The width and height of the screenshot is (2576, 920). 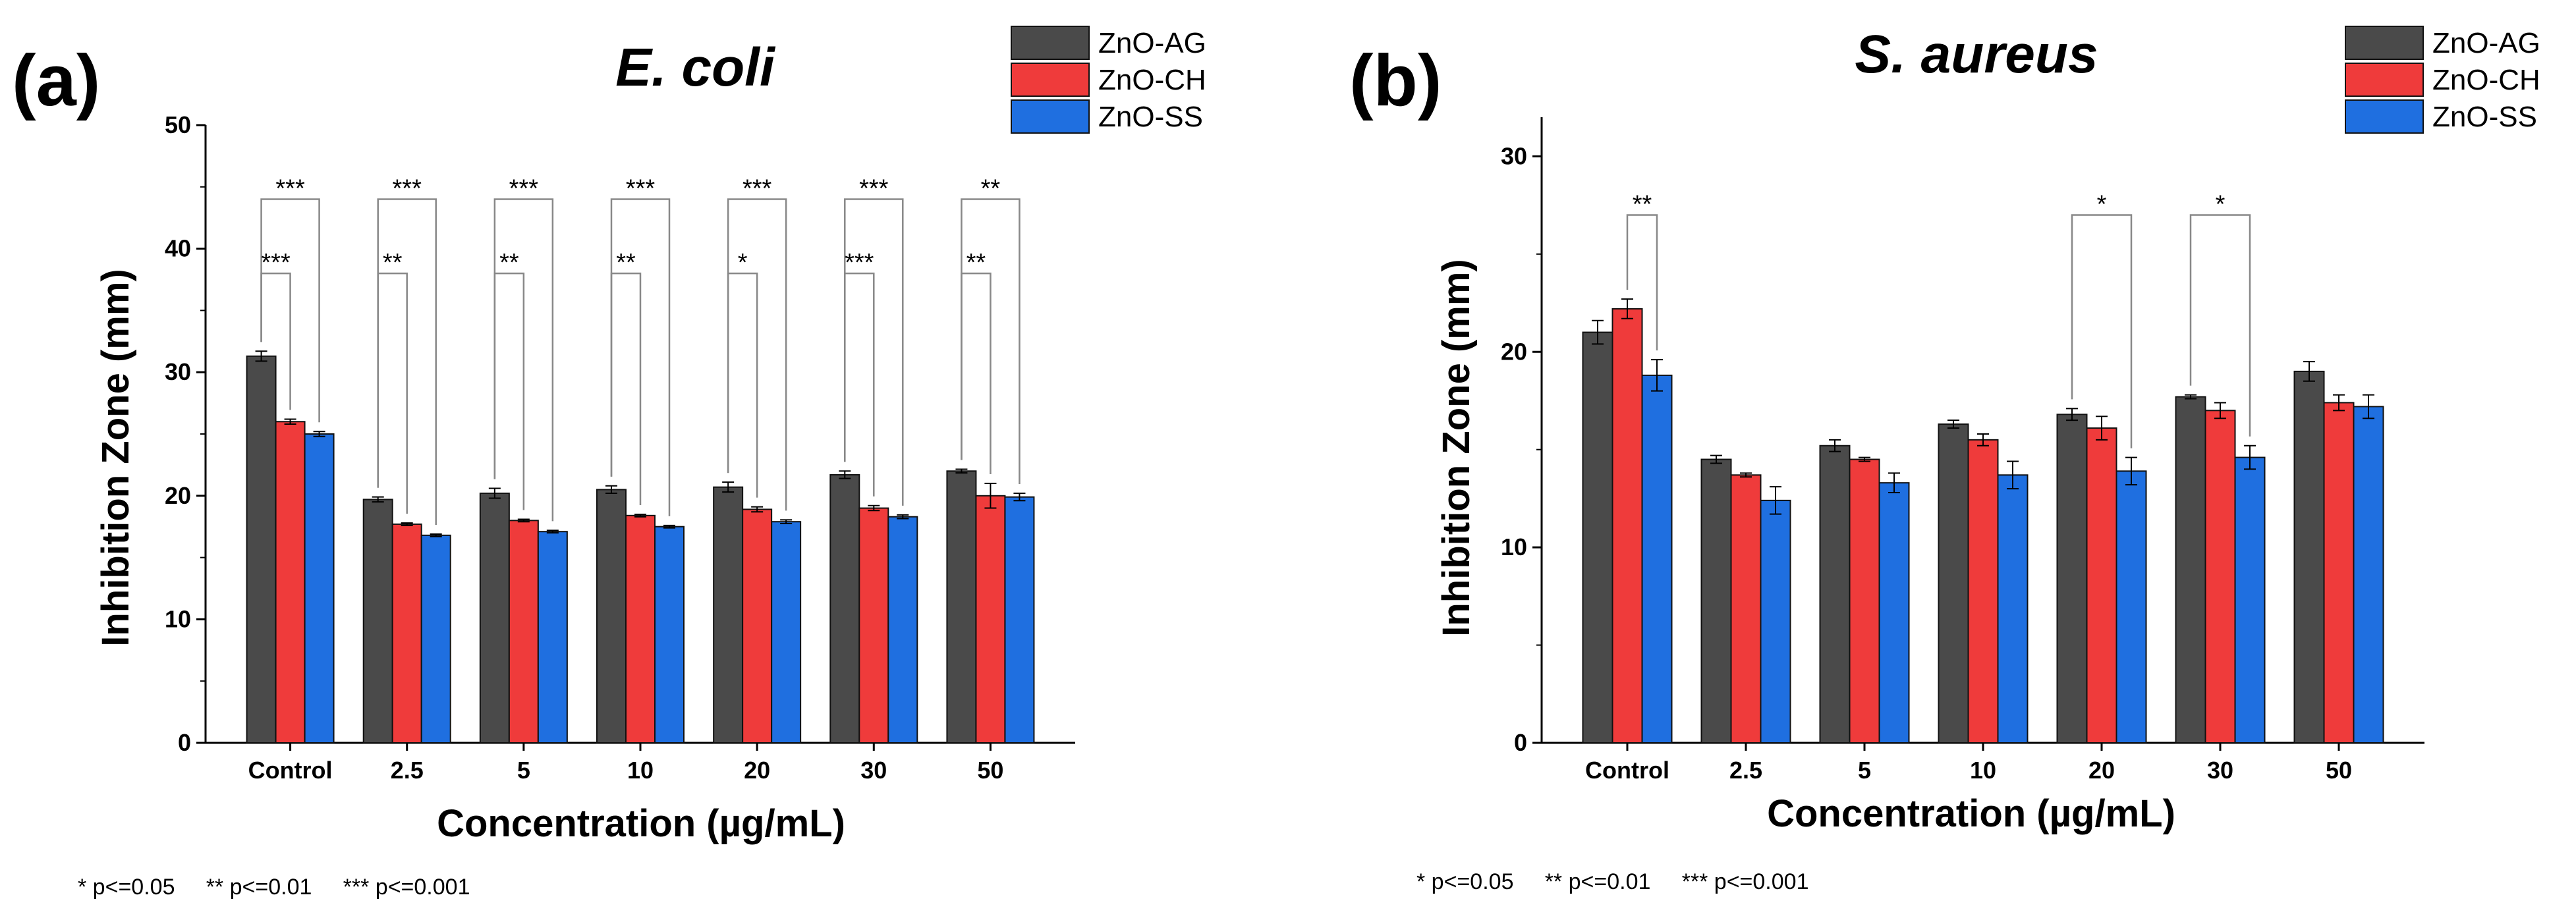 I want to click on panel-b-x-tick-label: 2.5, so click(x=1745, y=770).